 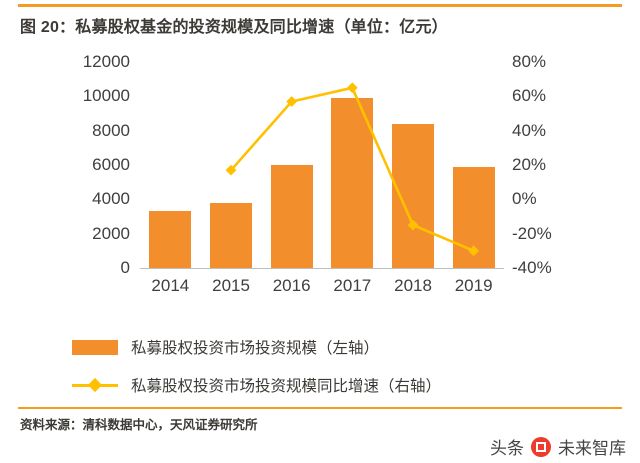 What do you see at coordinates (95, 347) in the screenshot?
I see `bar-swatch-icon` at bounding box center [95, 347].